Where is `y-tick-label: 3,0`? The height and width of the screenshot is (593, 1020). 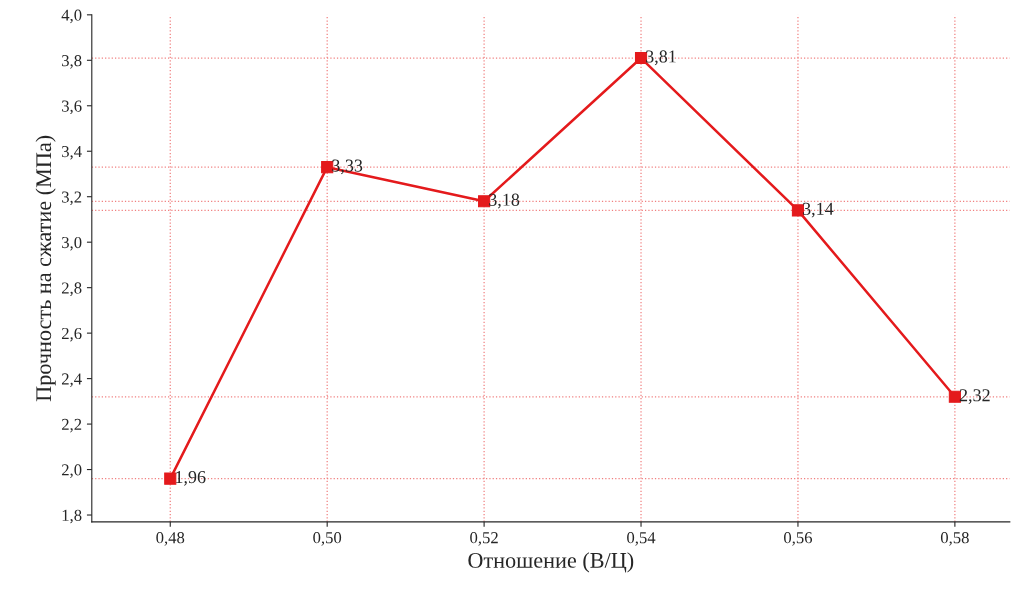 y-tick-label: 3,0 is located at coordinates (72, 243).